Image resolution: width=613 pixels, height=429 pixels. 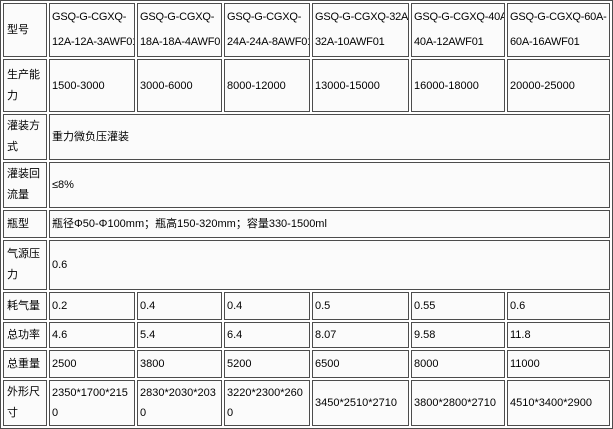 I want to click on cell-total-power-3: 6.4, so click(x=267, y=335).